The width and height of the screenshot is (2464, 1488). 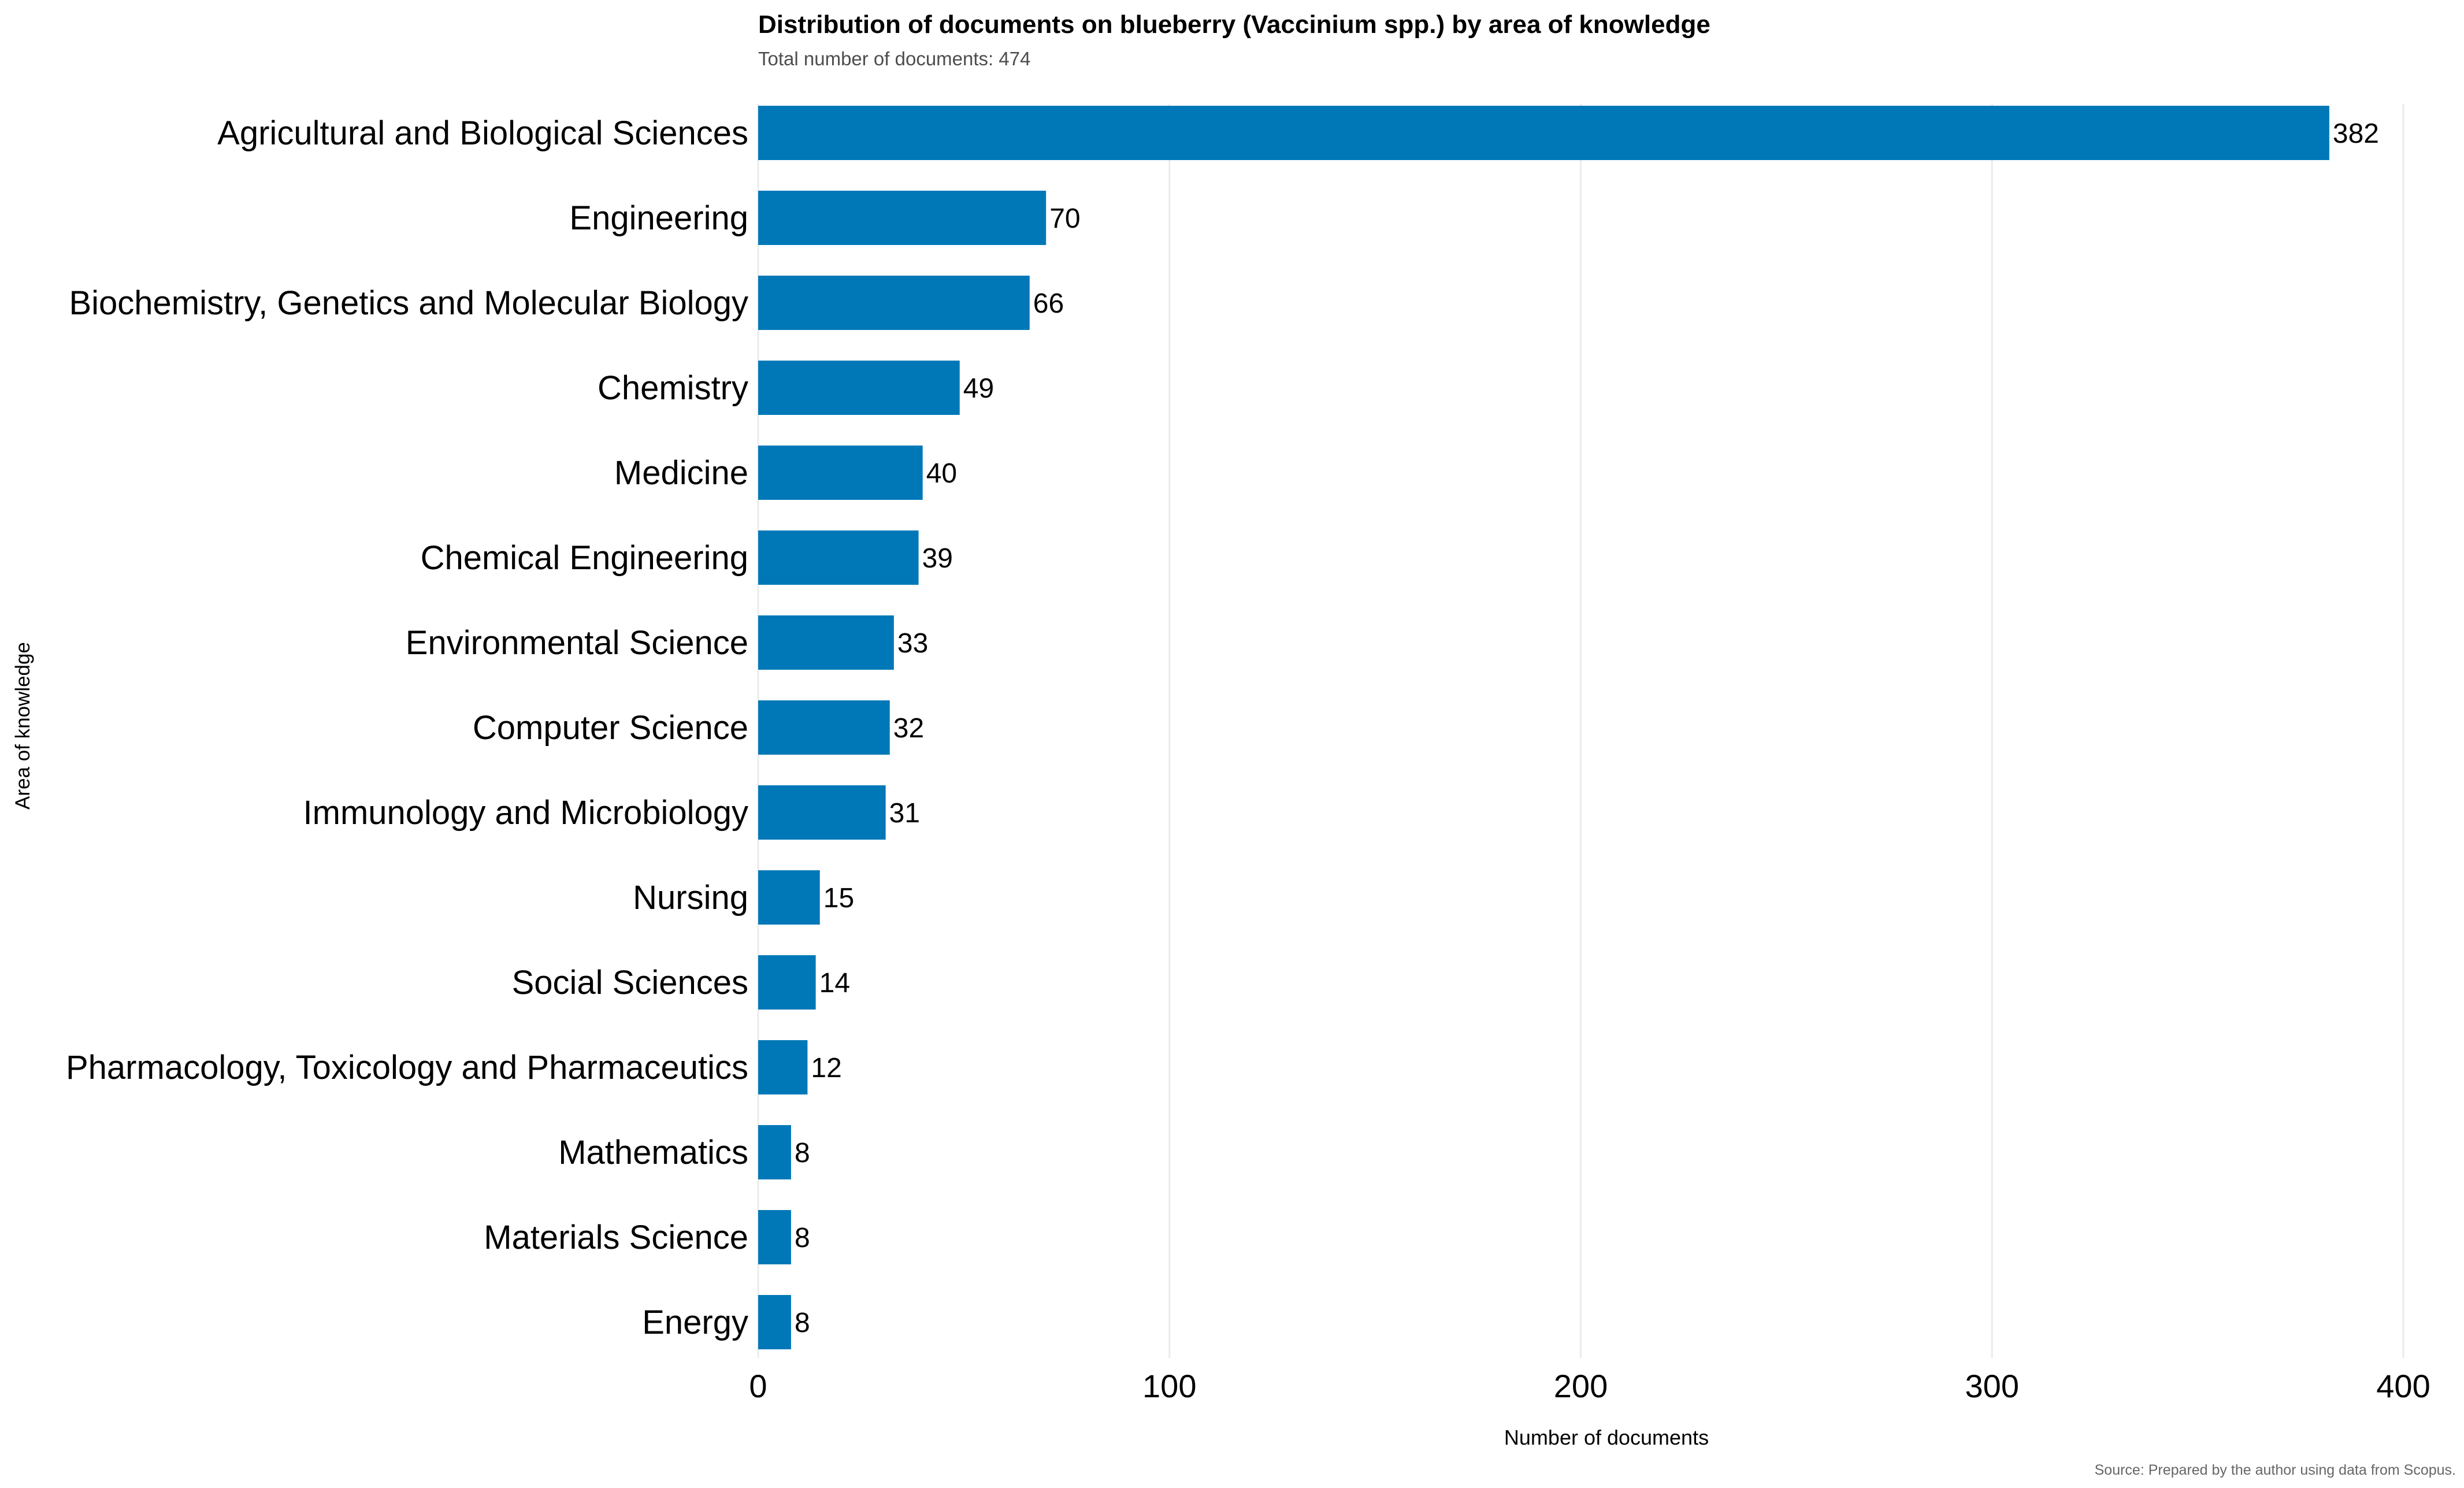 What do you see at coordinates (1064, 218) in the screenshot?
I see `value-label: 70` at bounding box center [1064, 218].